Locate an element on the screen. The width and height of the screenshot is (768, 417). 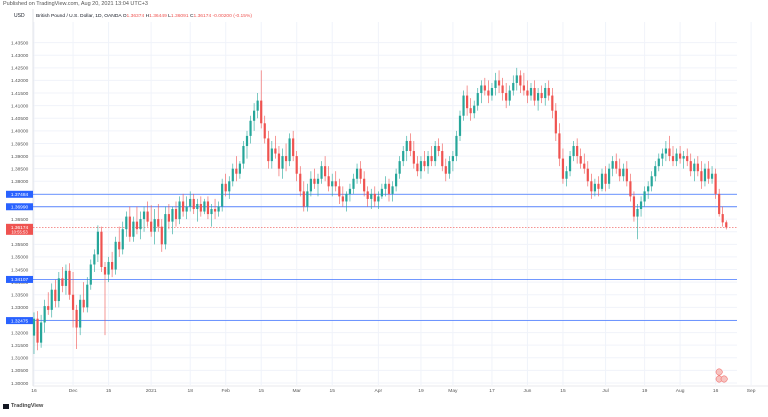
price-tick-label: 1.39000 is located at coordinates (20, 157).